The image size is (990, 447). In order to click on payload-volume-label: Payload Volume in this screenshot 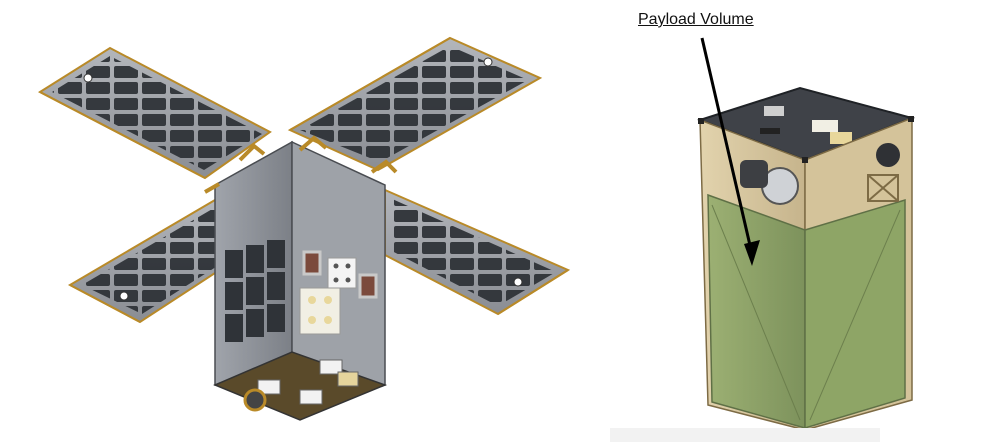, I will do `click(696, 19)`.